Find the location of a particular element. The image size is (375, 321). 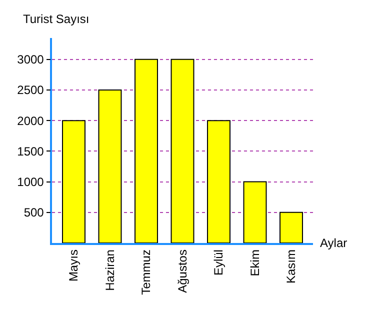

x-tick-label: Ağustos is located at coordinates (182, 271).